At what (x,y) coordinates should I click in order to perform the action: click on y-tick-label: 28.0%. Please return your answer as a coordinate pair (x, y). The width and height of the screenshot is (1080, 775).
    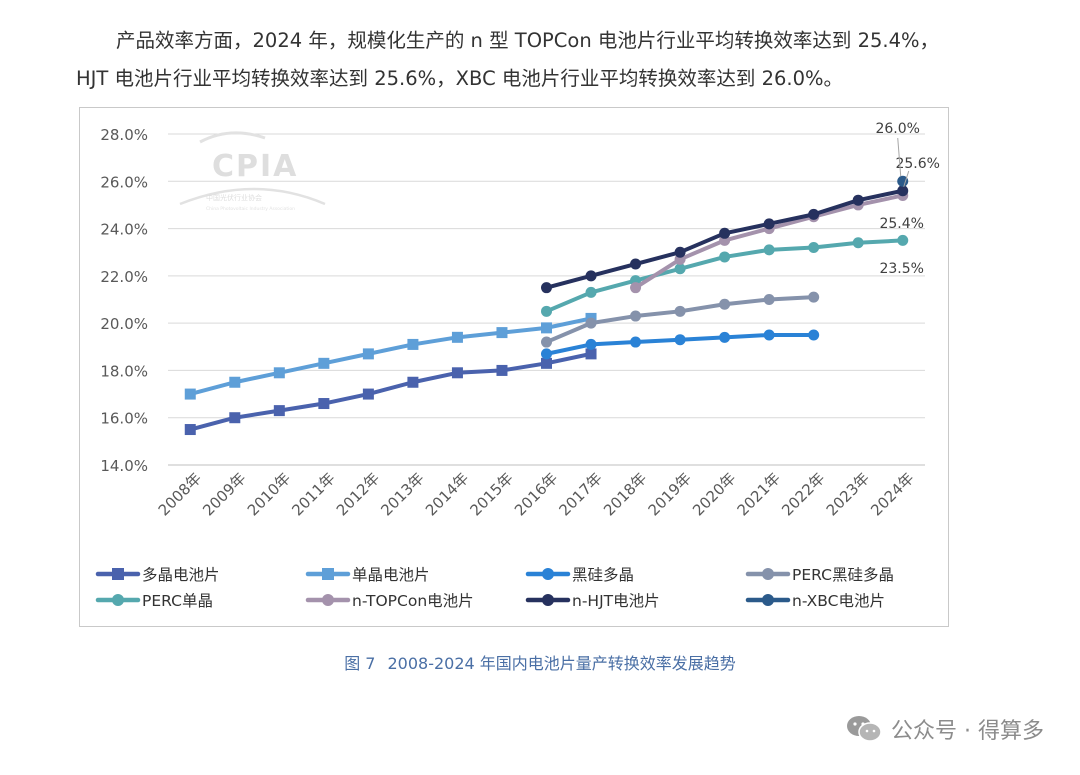
    Looking at the image, I should click on (124, 135).